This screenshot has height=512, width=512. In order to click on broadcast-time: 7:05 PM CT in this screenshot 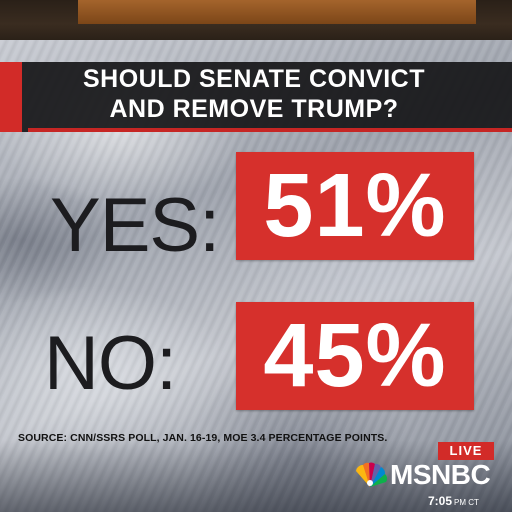, I will do `click(470, 501)`.